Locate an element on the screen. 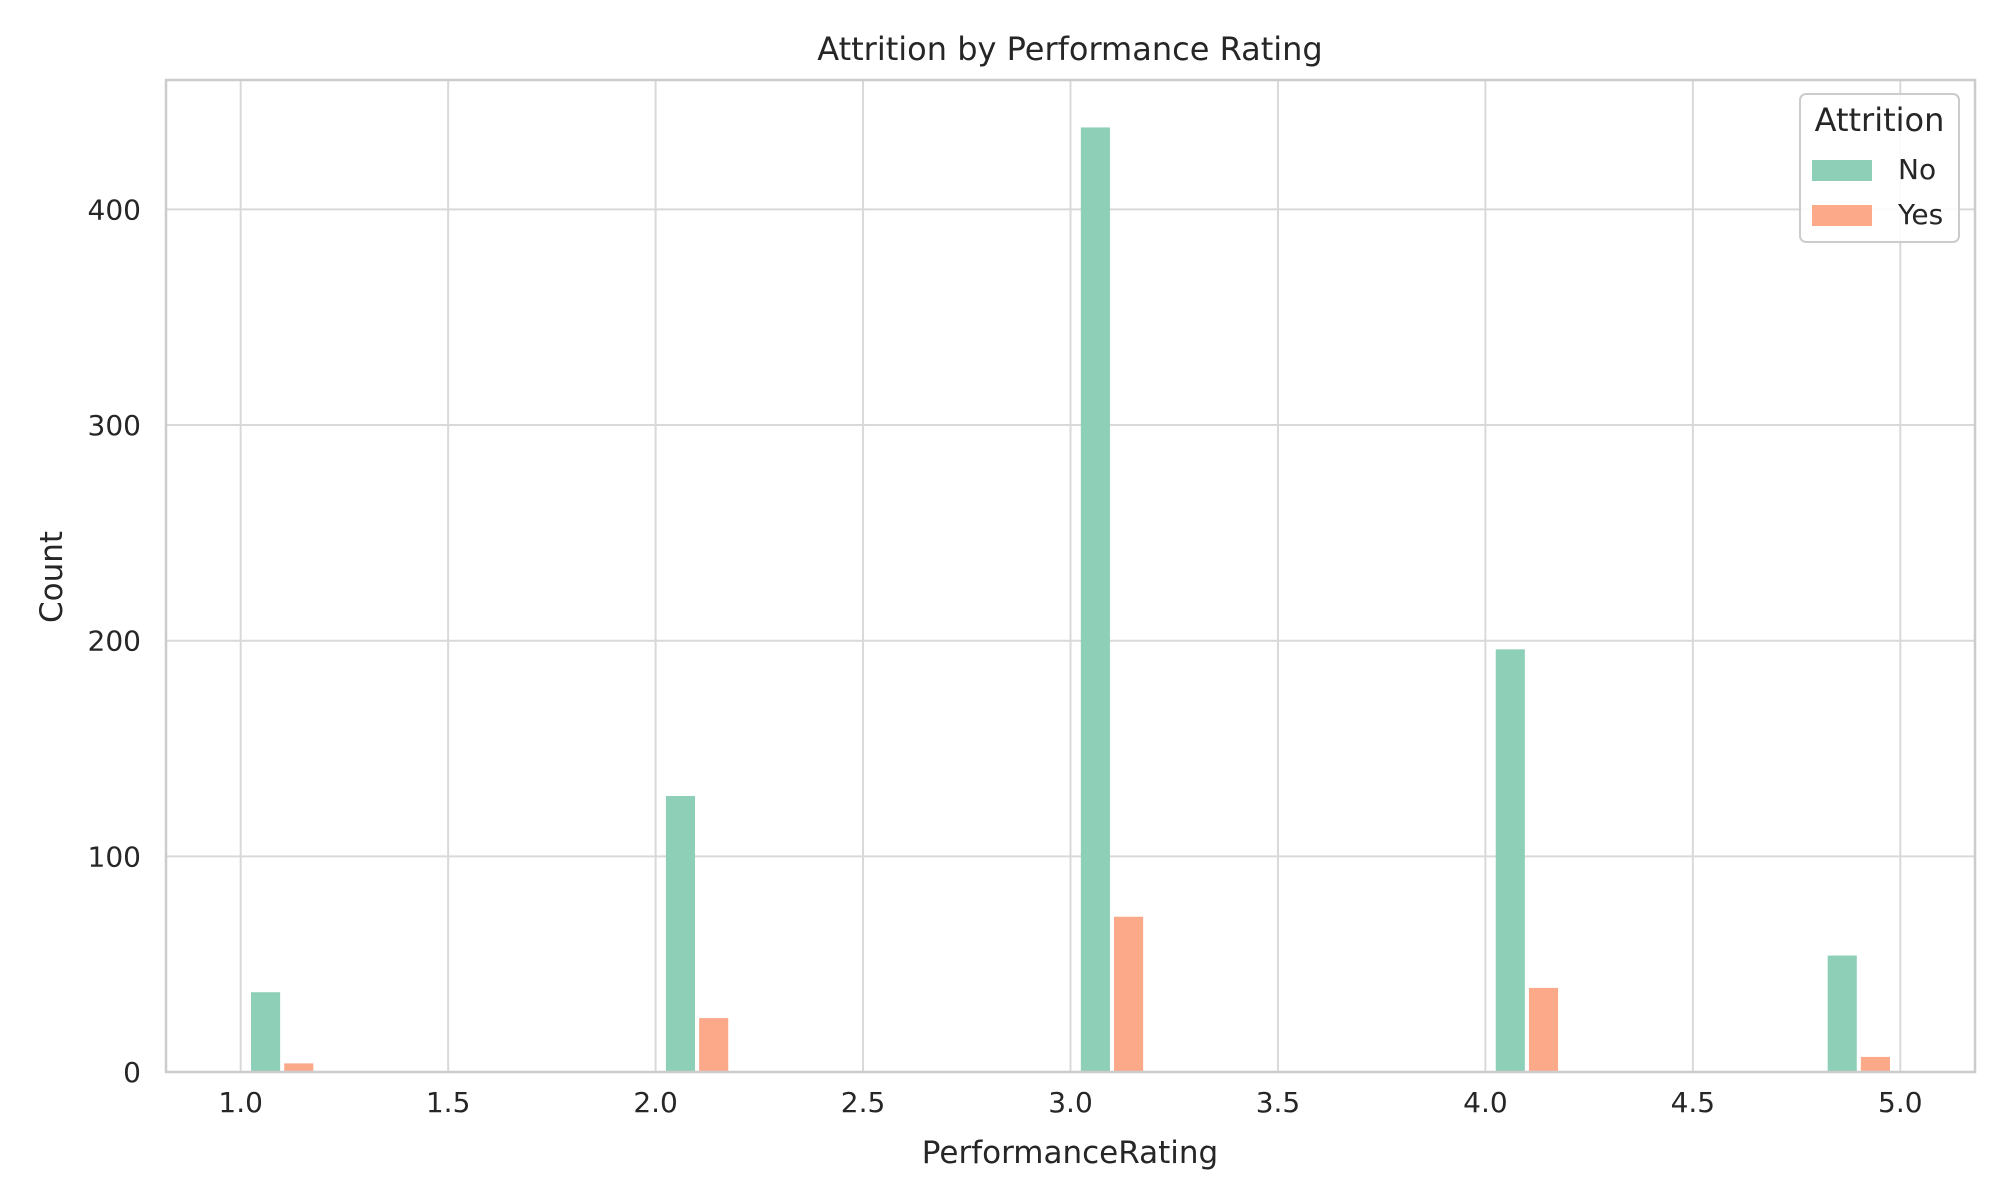 This screenshot has height=1204, width=2000. x-tick-label: 1.5 is located at coordinates (448, 1102).